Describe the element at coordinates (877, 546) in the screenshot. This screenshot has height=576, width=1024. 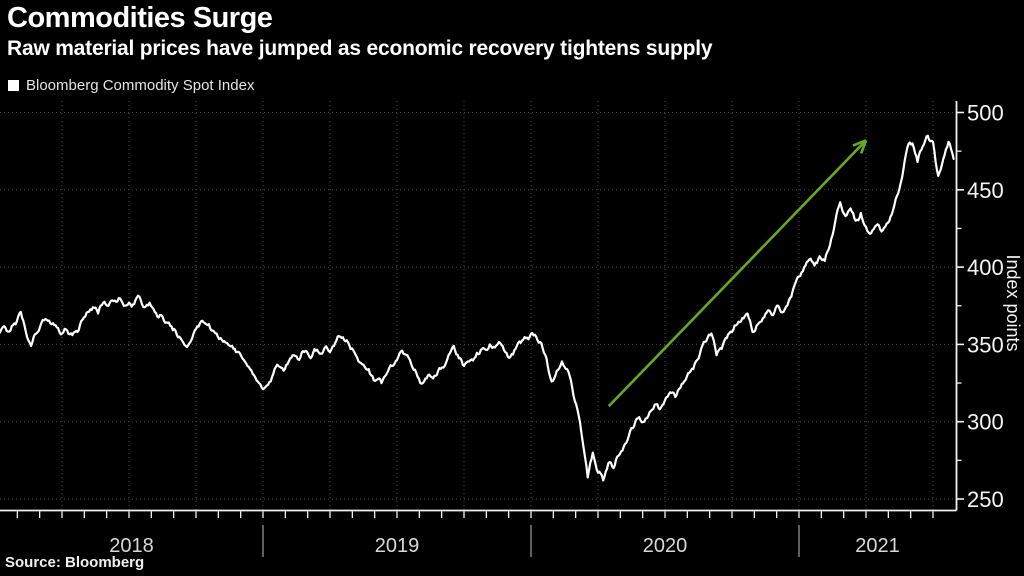
I see `year-label: 2021` at that location.